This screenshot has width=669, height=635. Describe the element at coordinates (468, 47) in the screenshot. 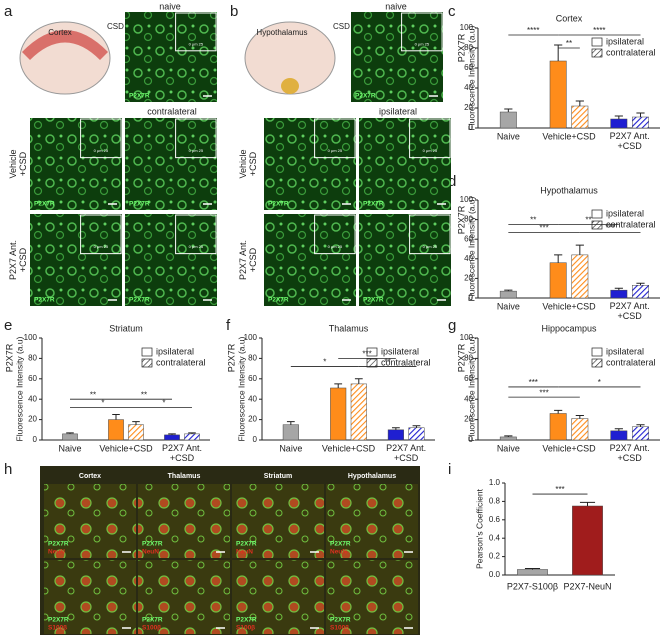

I see `y-tick-label: 80` at that location.